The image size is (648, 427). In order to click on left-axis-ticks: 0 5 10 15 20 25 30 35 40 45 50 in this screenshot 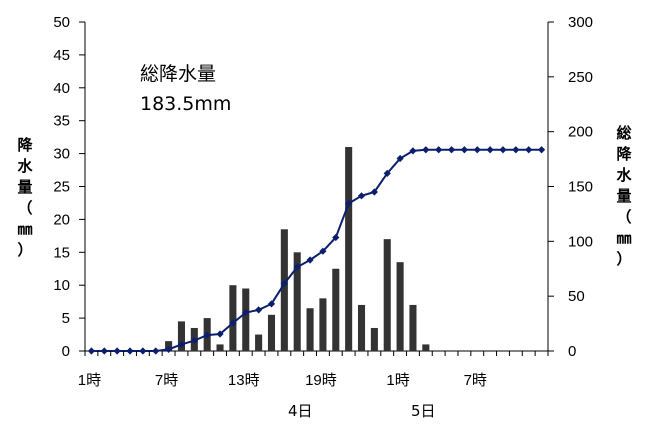, I will do `click(69, 187)`.